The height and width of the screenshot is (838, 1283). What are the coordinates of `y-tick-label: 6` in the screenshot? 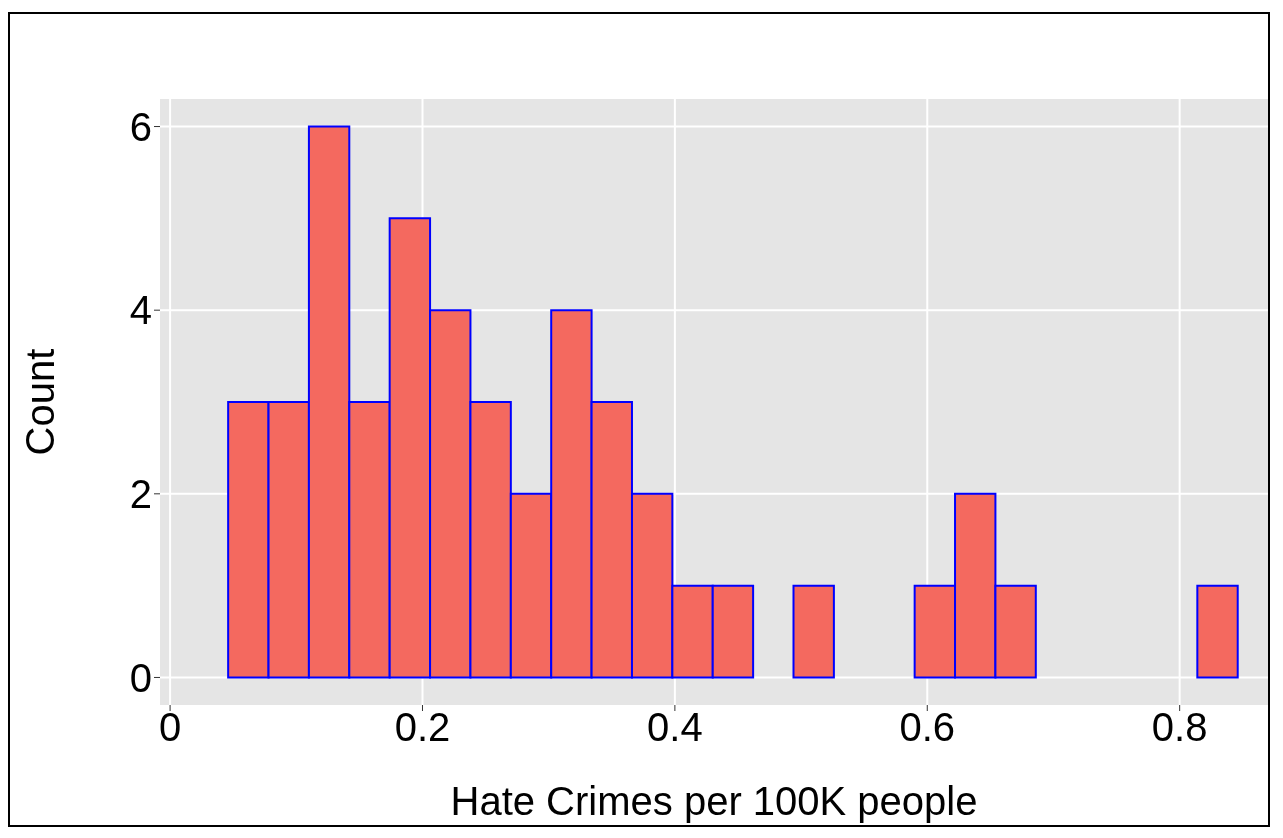 It's located at (140, 126).